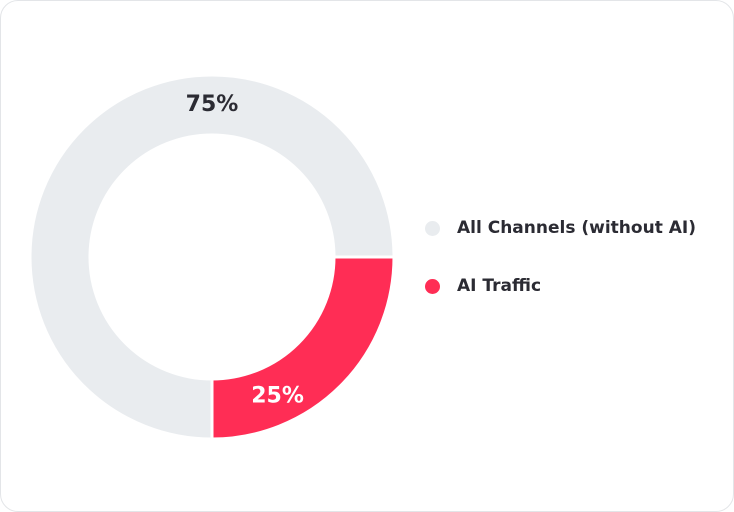 The height and width of the screenshot is (512, 734). Describe the element at coordinates (560, 286) in the screenshot. I see `legend-item-ai-traffic: AI Traffic` at that location.